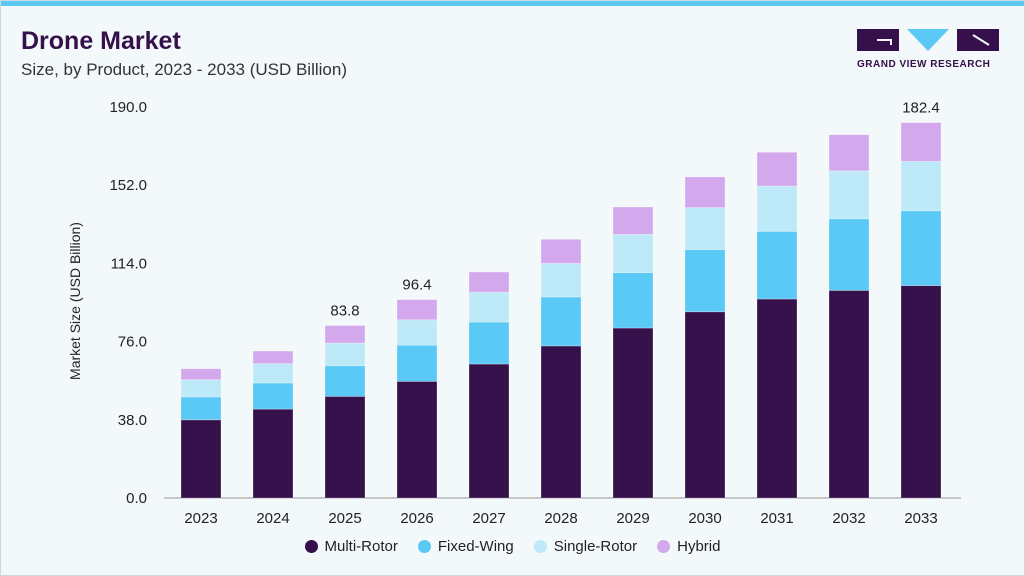 The width and height of the screenshot is (1025, 576). I want to click on bar-segment-single-rotor-2028, so click(561, 280).